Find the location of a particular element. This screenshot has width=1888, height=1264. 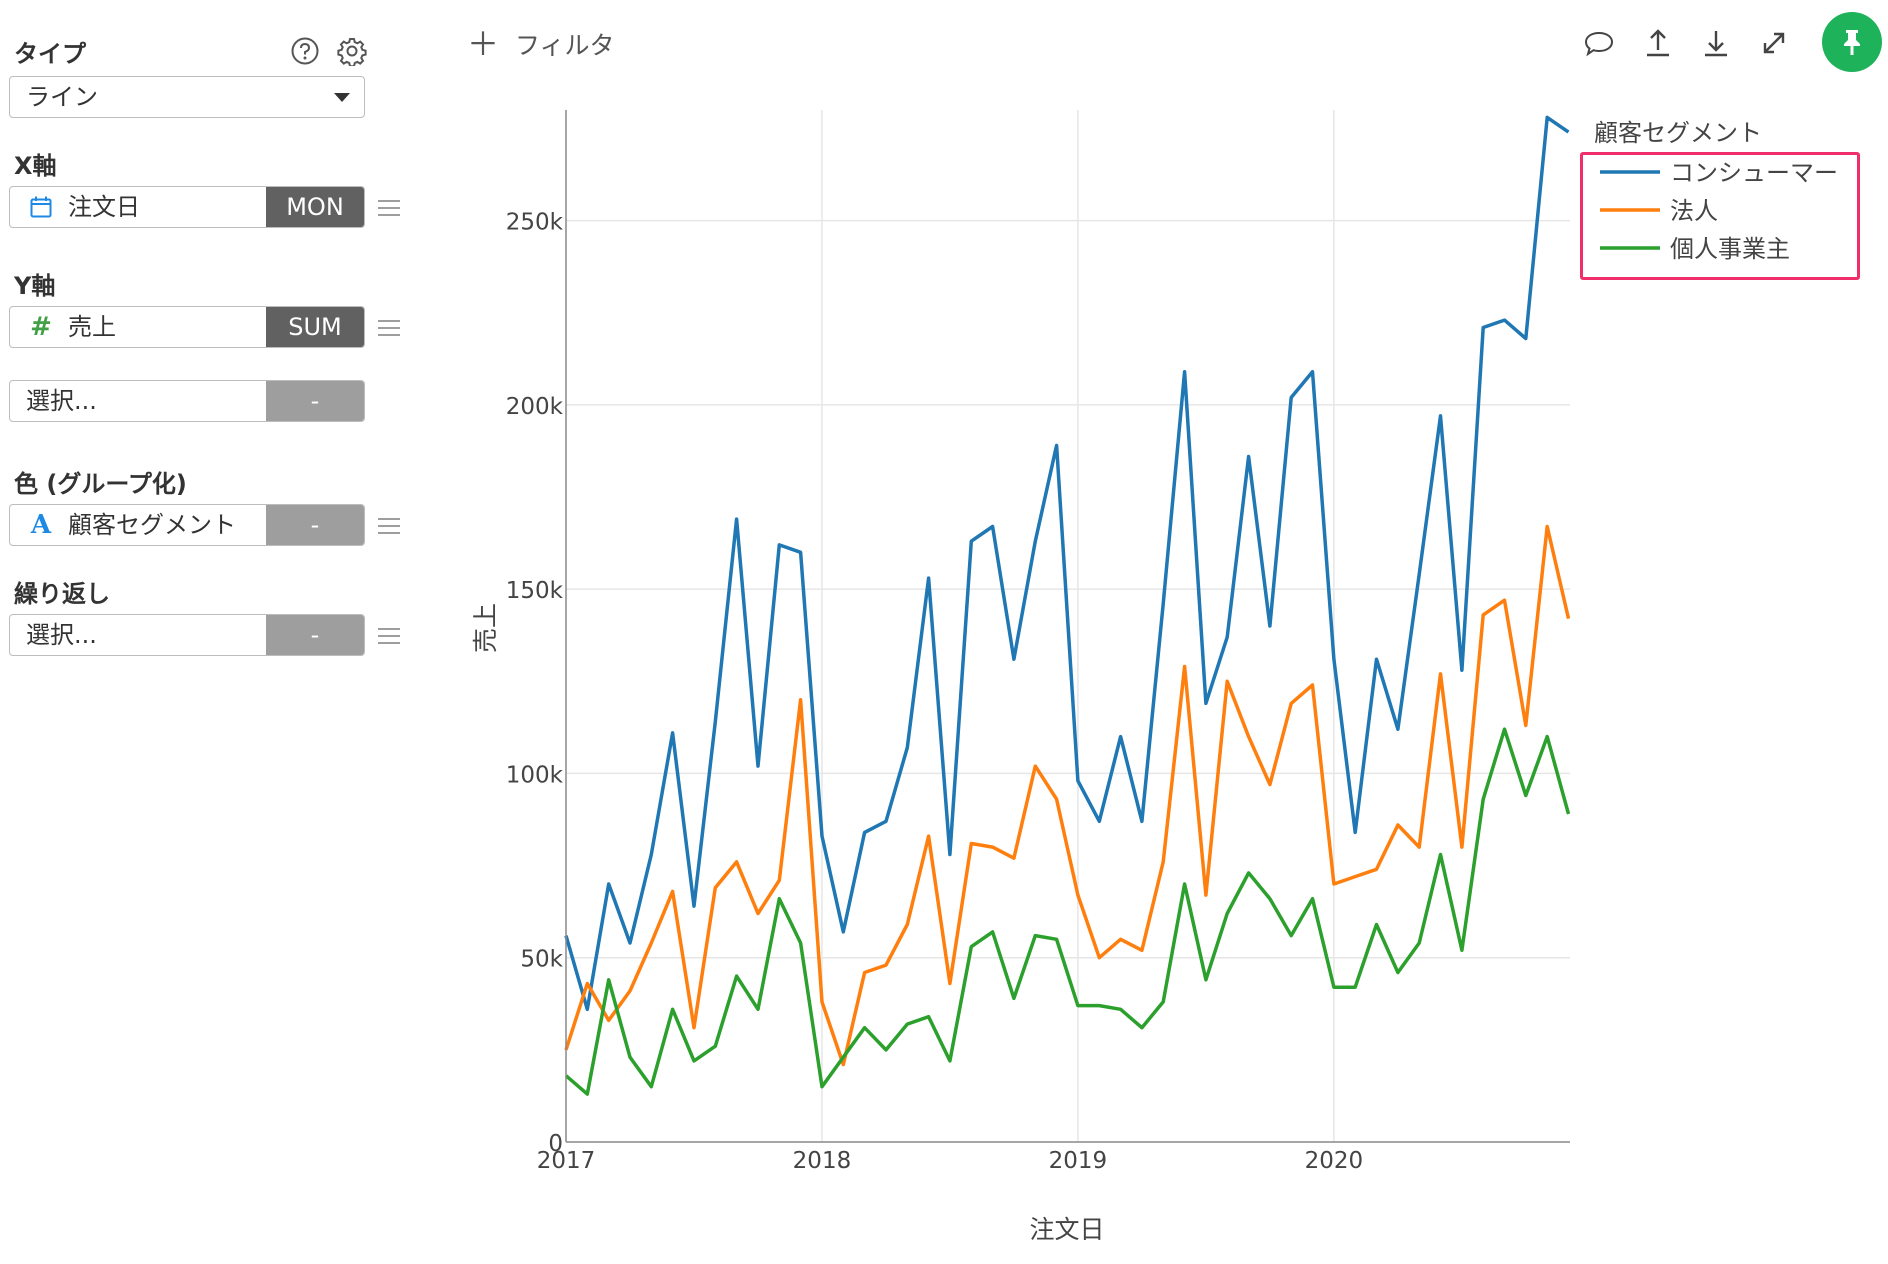

y-tick-label: 200k is located at coordinates (535, 407).